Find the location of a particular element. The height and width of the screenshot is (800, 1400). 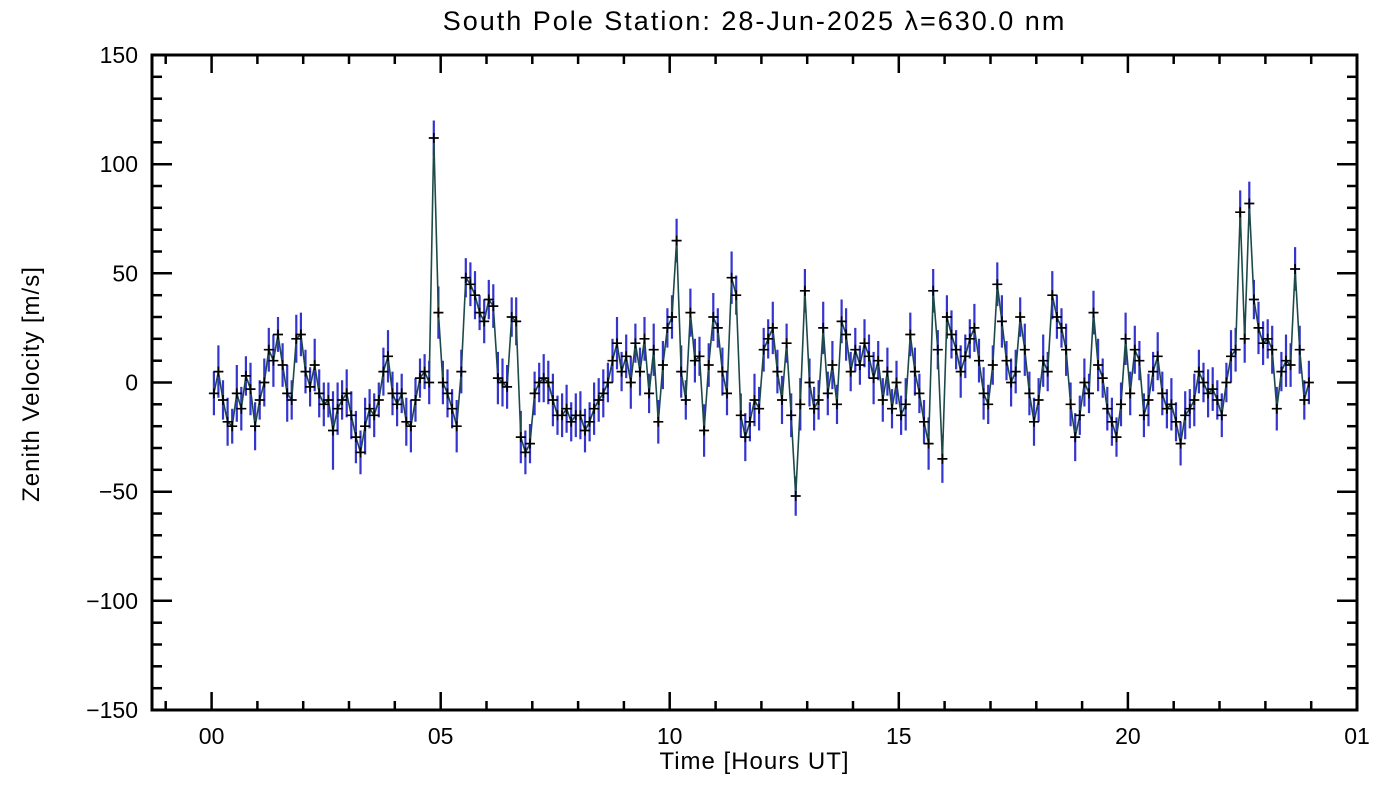

x-tick-label: 15 is located at coordinates (899, 736).